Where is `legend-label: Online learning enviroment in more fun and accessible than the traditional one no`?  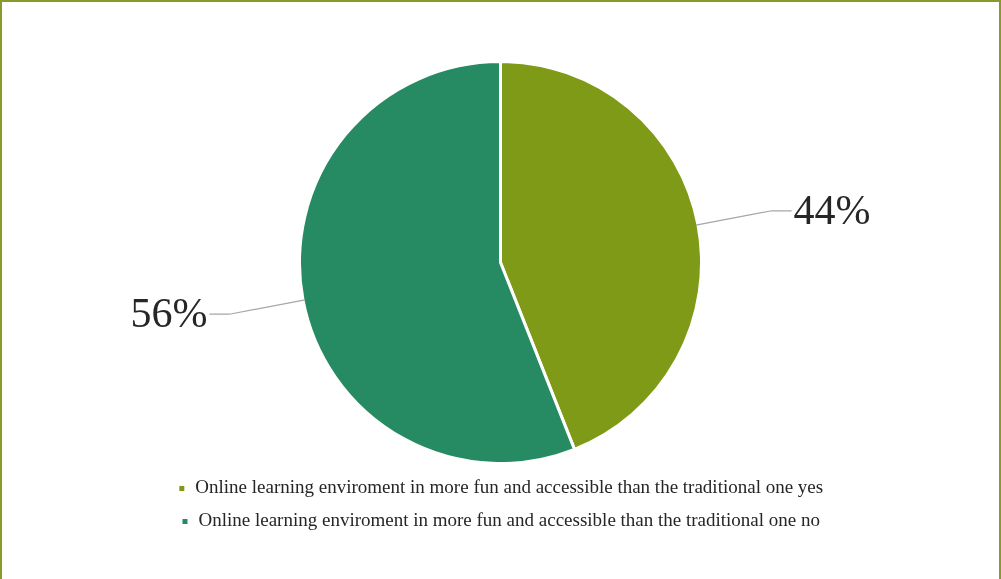 legend-label: Online learning enviroment in more fun and accessible than the traditional one no is located at coordinates (509, 520).